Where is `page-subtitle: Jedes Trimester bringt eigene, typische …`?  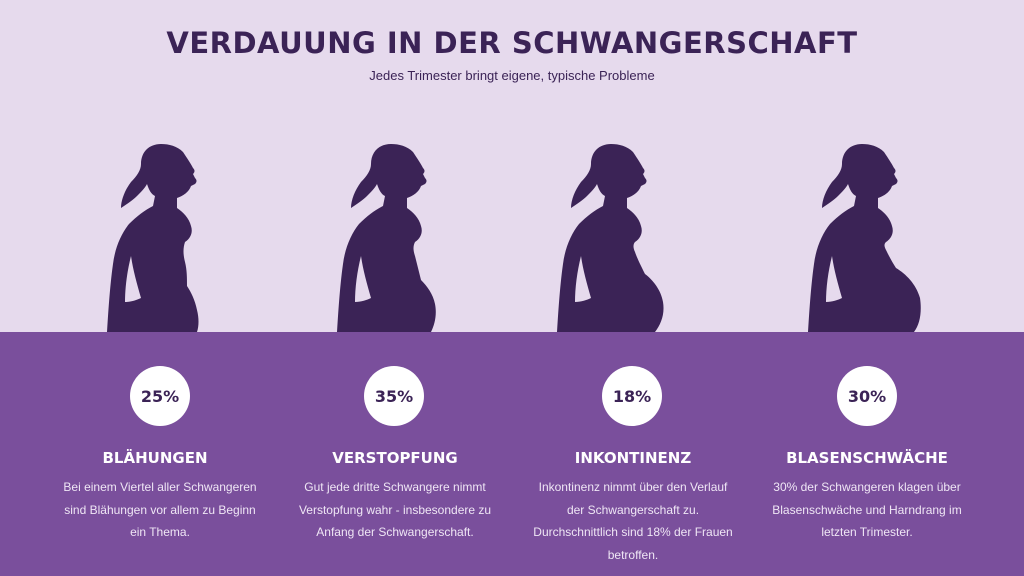
page-subtitle: Jedes Trimester bringt eigene, typische … is located at coordinates (512, 75).